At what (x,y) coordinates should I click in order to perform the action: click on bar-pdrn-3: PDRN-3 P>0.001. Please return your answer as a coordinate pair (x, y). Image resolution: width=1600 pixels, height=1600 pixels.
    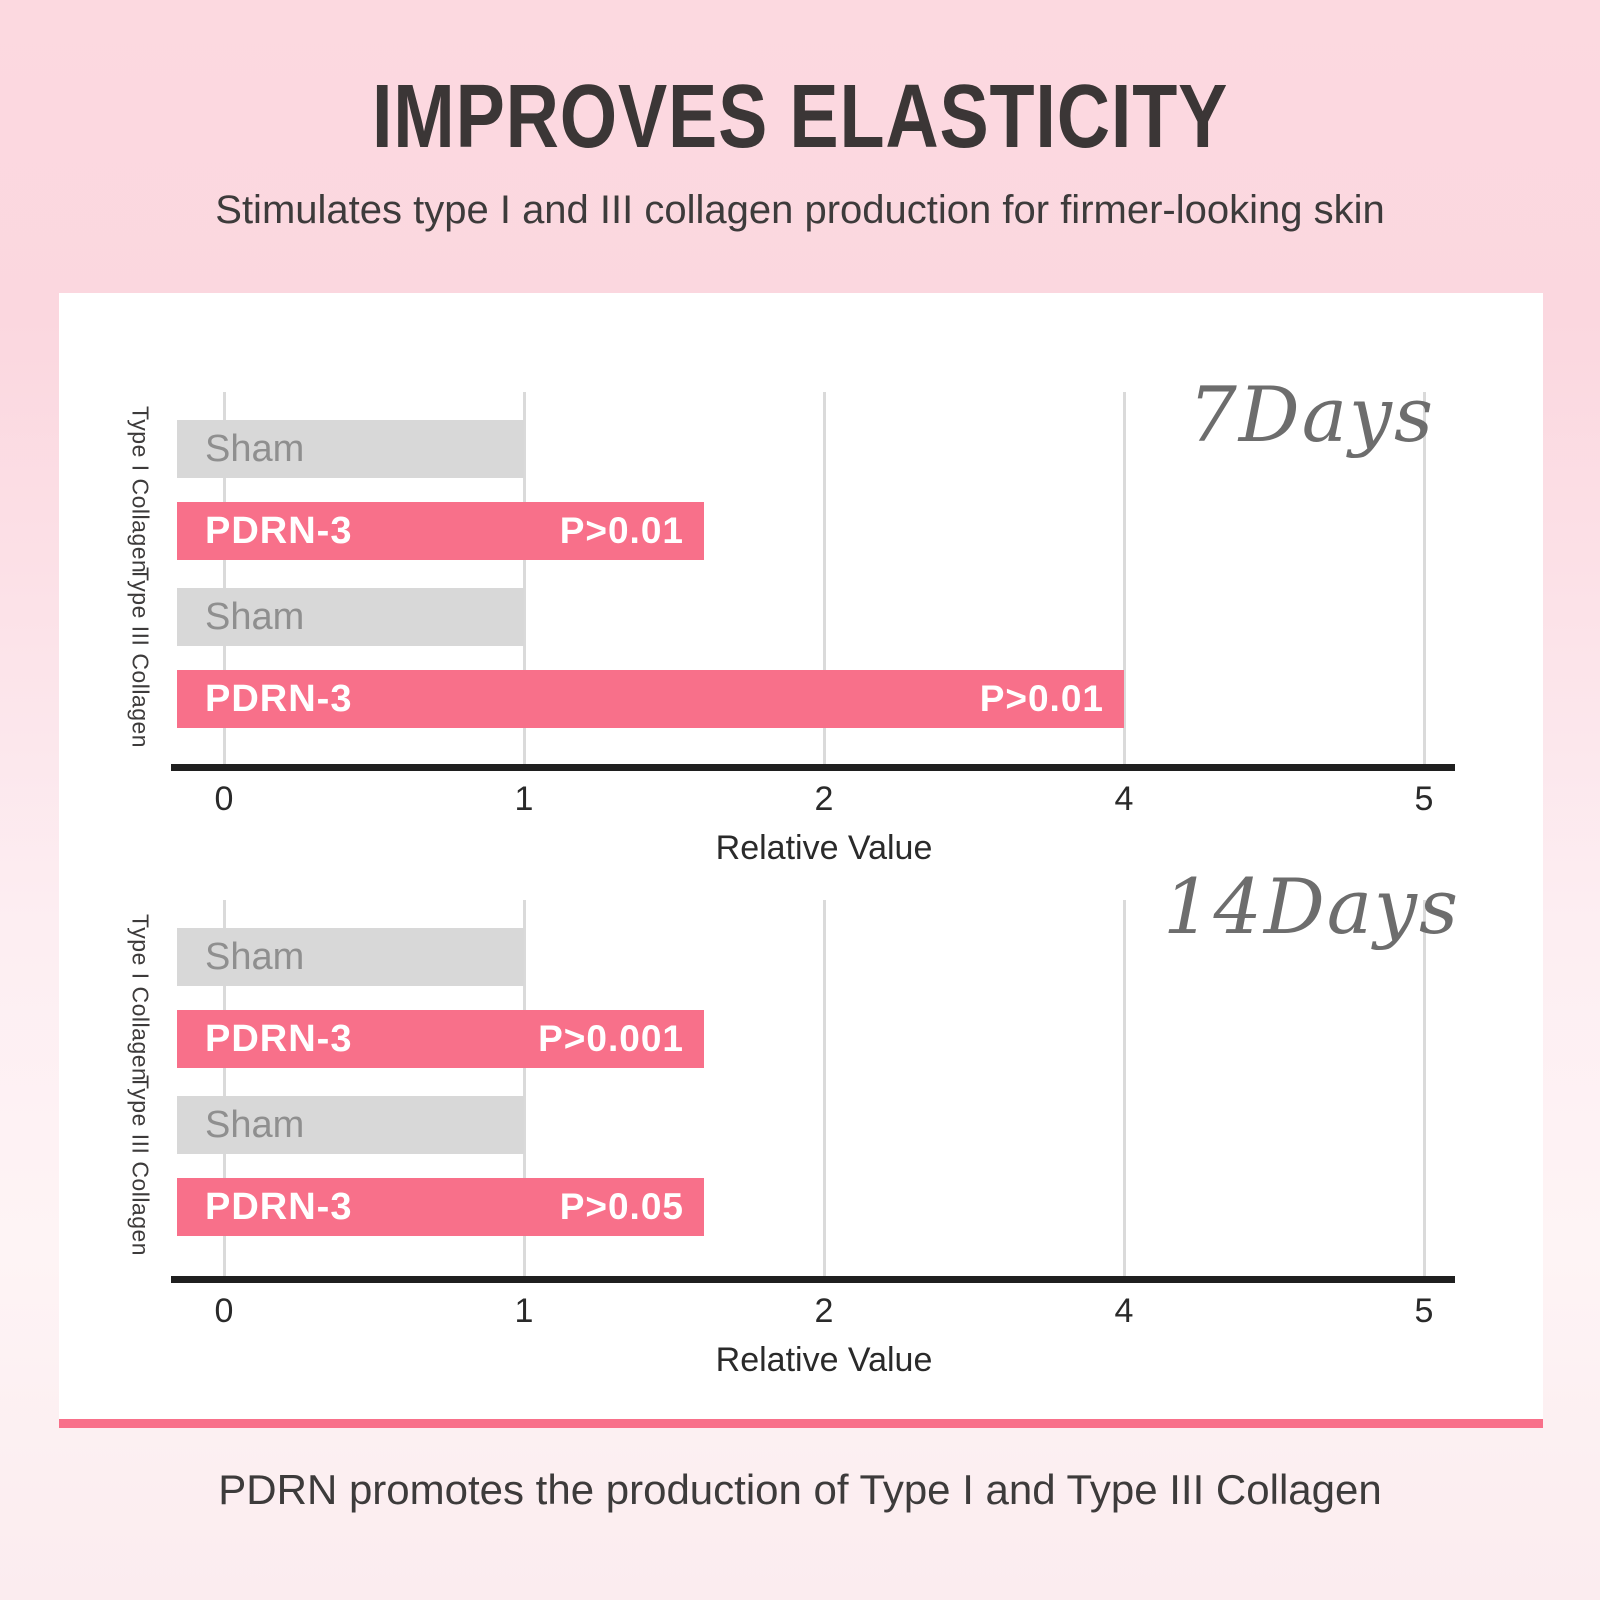
    Looking at the image, I should click on (440, 1039).